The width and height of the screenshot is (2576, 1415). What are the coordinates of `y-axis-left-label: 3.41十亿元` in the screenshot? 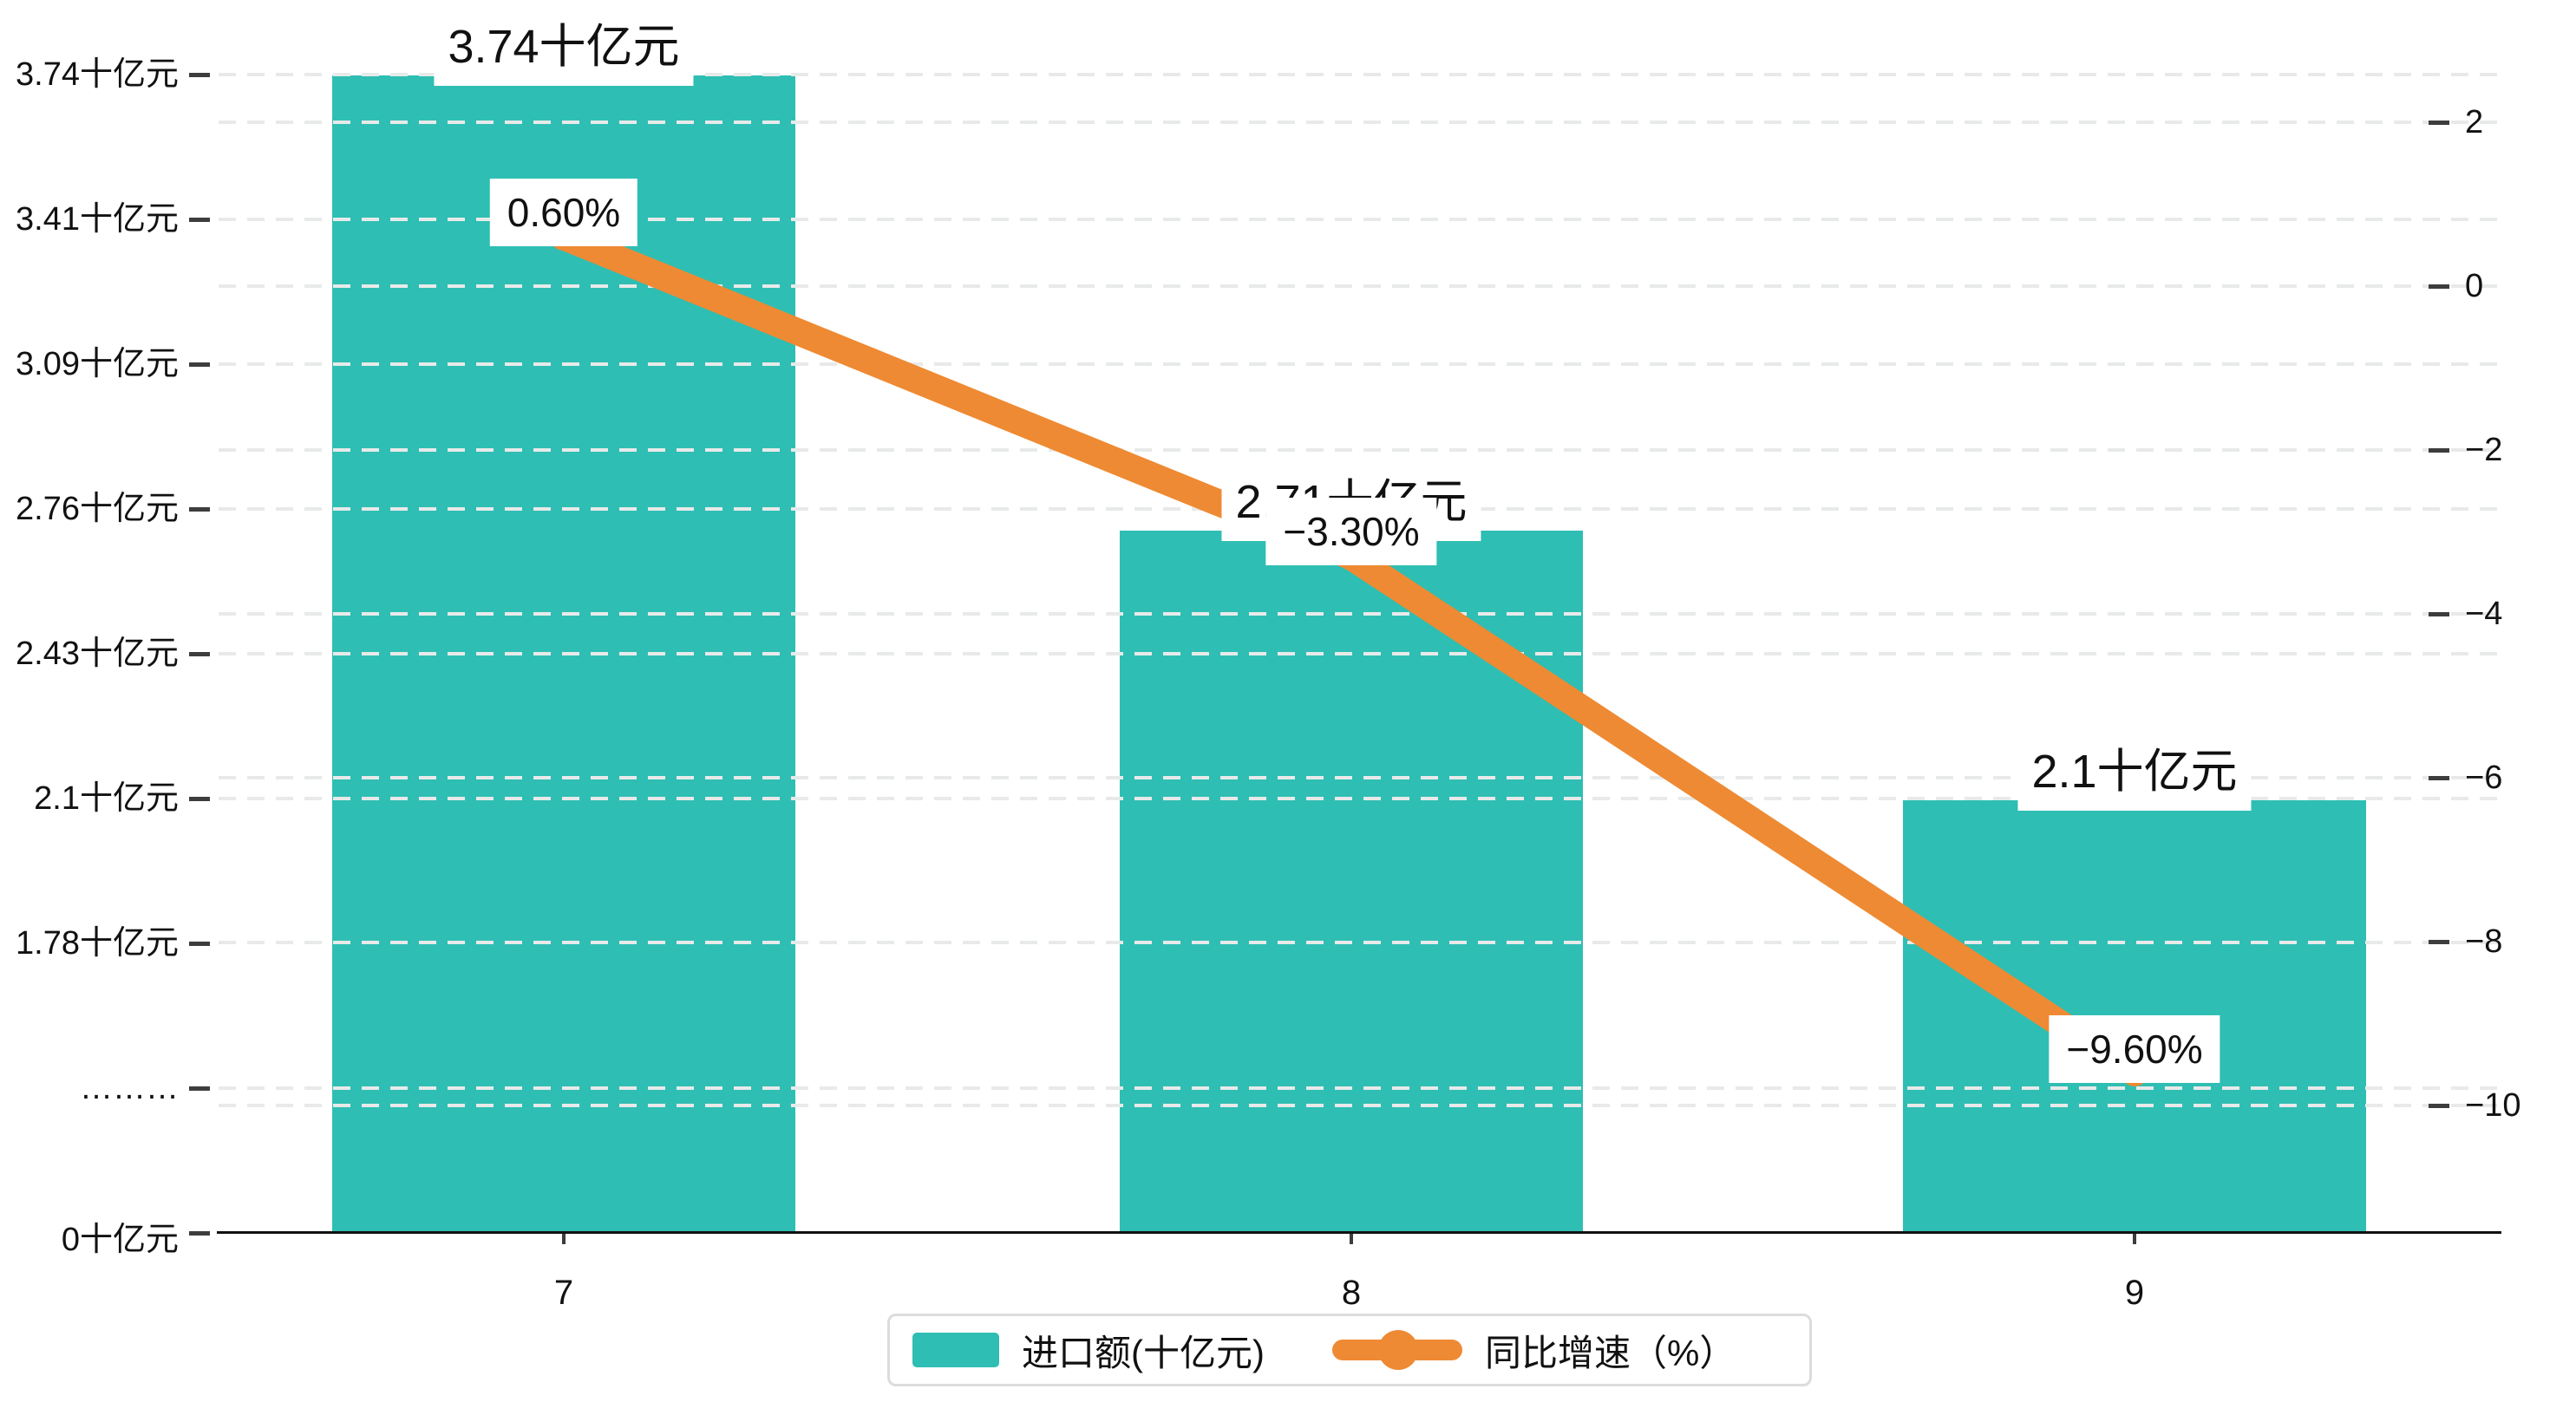 It's located at (97, 219).